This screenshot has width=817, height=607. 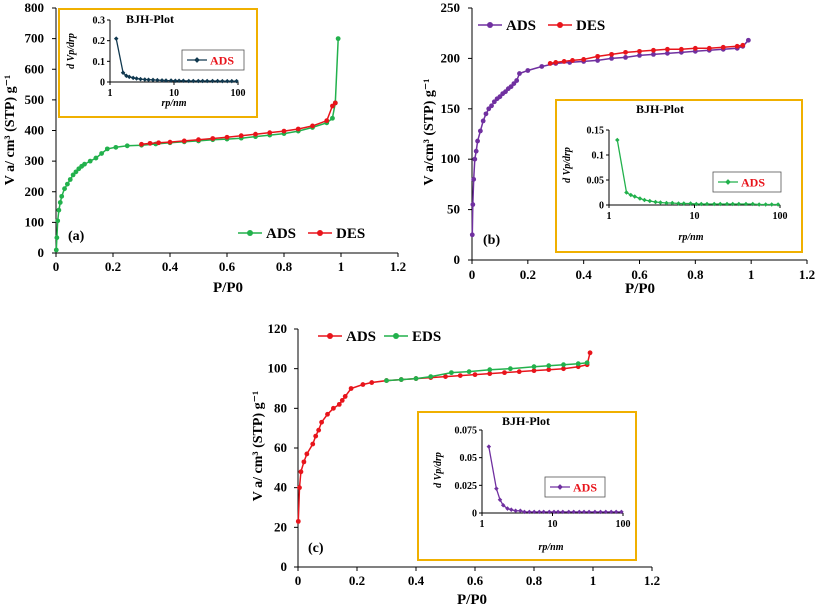 What do you see at coordinates (110, 93) in the screenshot?
I see `inset-x-tick-label: 1` at bounding box center [110, 93].